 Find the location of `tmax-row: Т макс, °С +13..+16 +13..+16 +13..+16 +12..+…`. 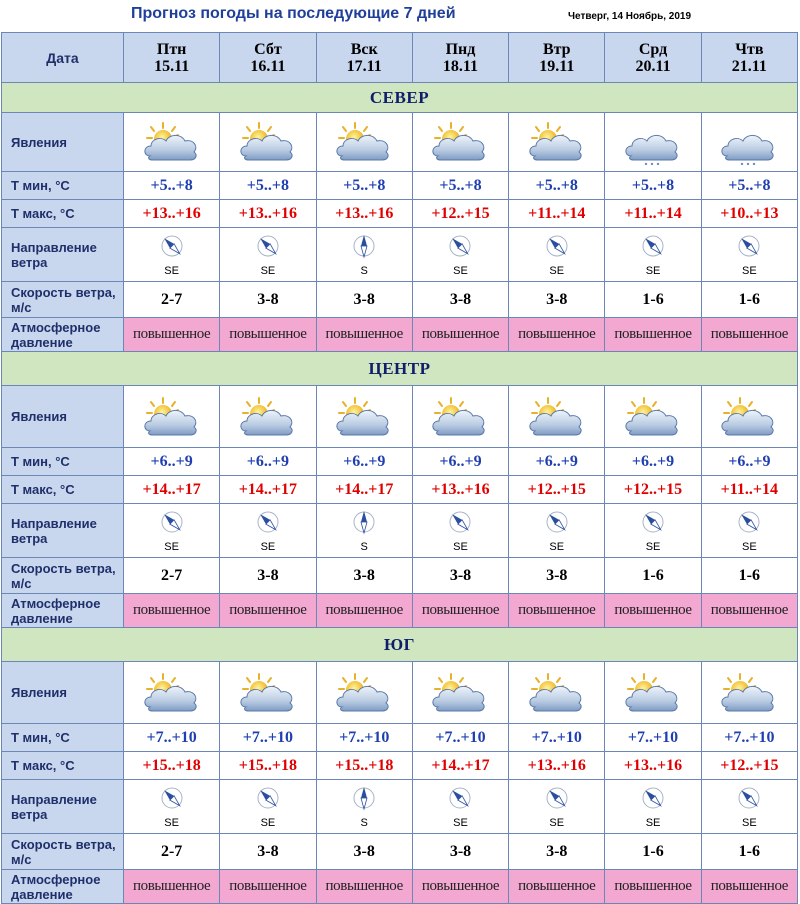

tmax-row: Т макс, °С +13..+16 +13..+16 +13..+16 +12..+… is located at coordinates (400, 213).